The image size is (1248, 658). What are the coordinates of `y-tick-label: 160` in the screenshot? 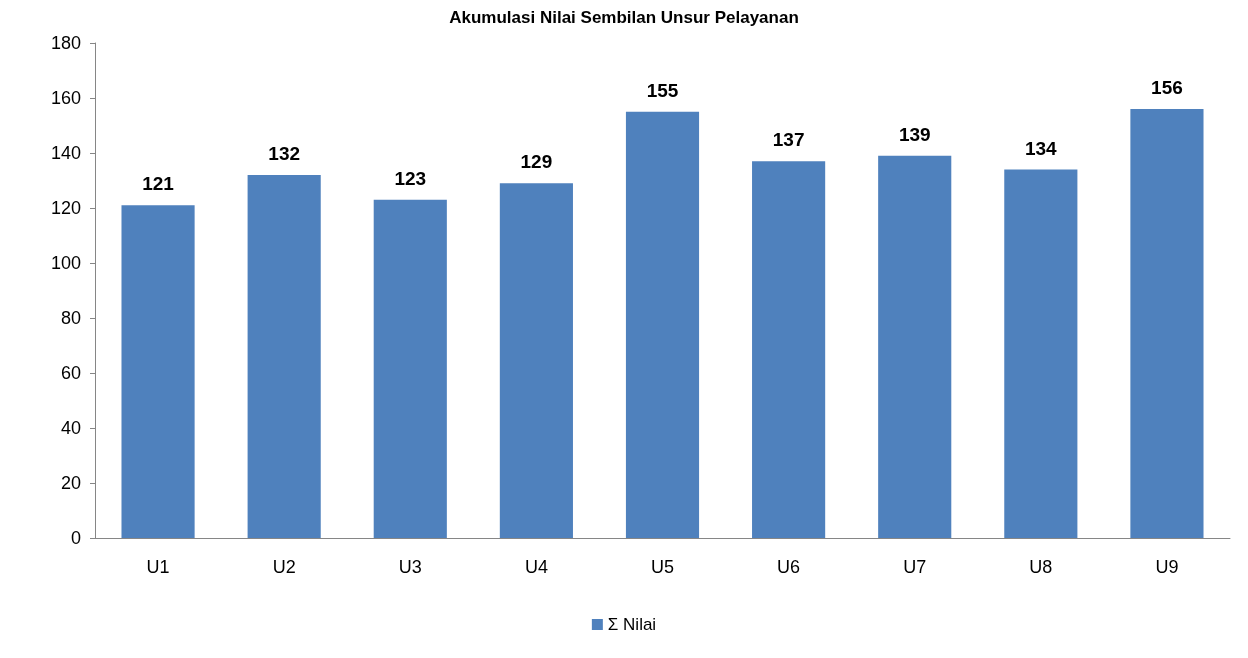 It's located at (65, 98).